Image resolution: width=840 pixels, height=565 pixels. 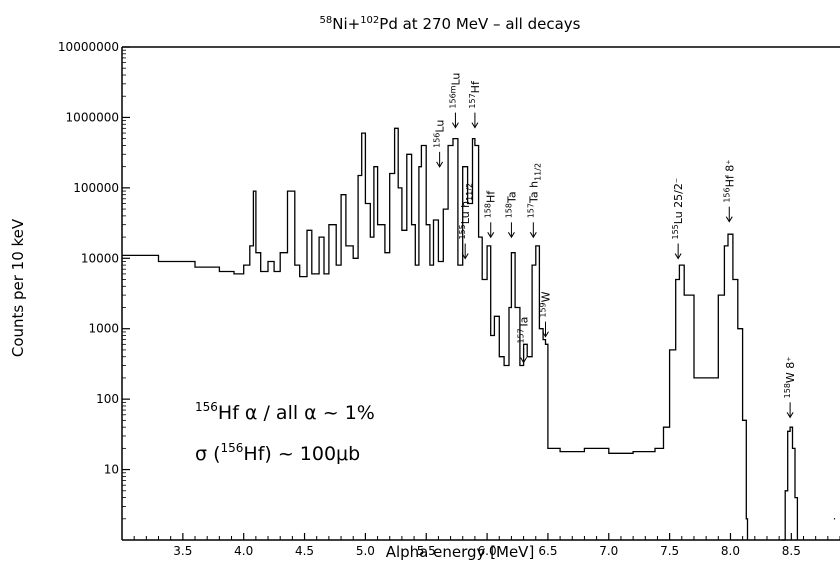 I want to click on x-tick-label: 4.0, so click(x=243, y=551).